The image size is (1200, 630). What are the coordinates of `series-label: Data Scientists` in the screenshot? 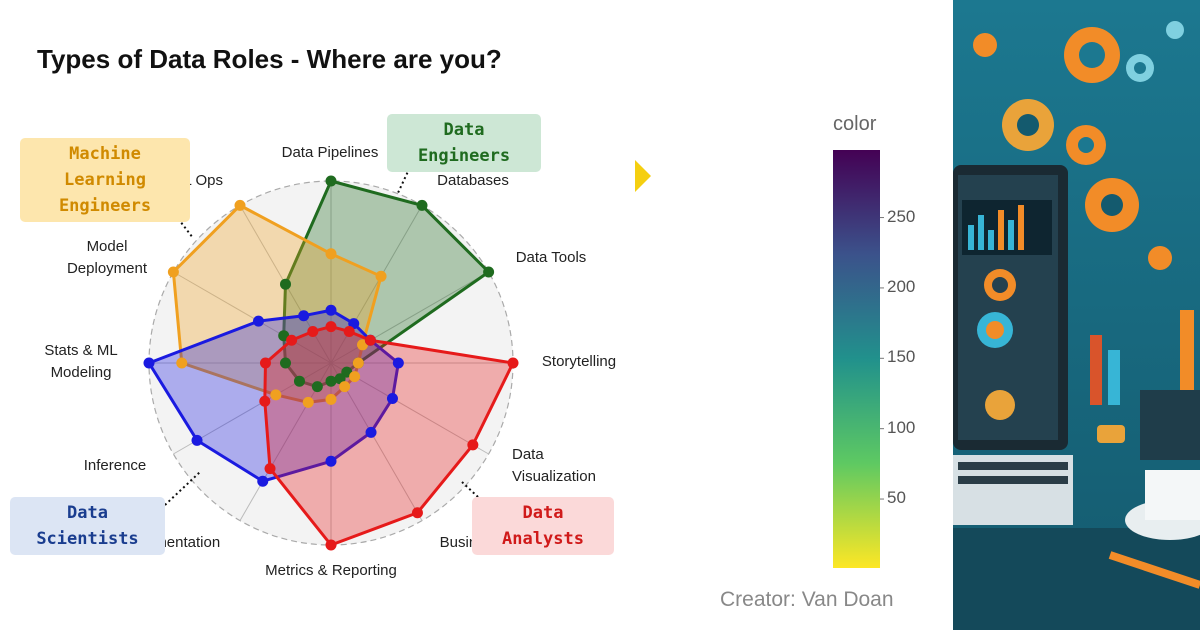 It's located at (87, 526).